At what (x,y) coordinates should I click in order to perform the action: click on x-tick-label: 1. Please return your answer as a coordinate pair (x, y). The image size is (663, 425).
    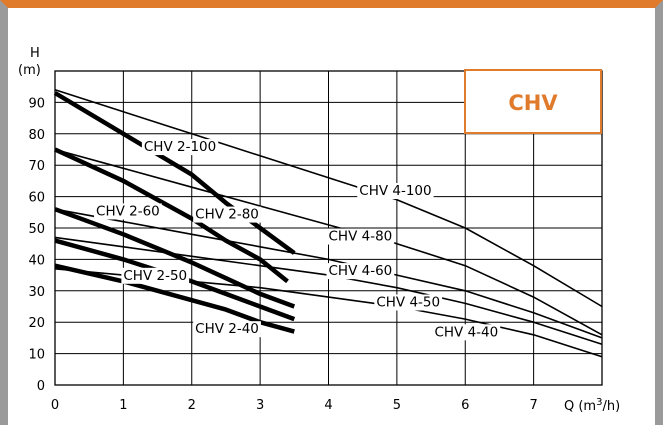
    Looking at the image, I should click on (123, 405).